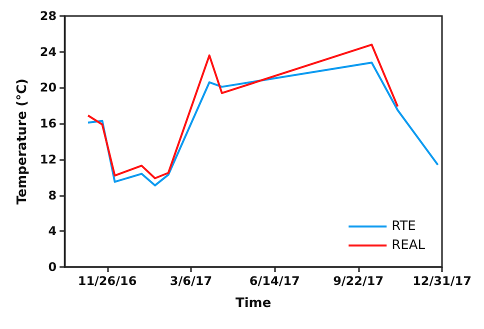 The width and height of the screenshot is (484, 329). Describe the element at coordinates (253, 303) in the screenshot. I see `x-axis-title: Time` at that location.